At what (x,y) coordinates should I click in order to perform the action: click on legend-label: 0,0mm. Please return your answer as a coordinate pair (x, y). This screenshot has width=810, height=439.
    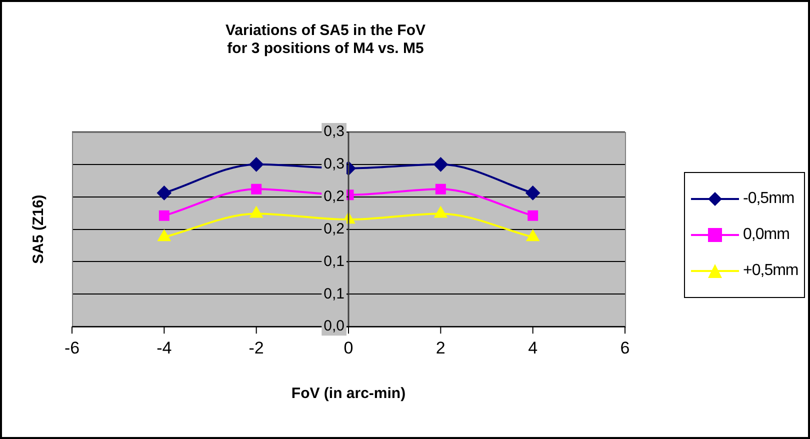
    Looking at the image, I should click on (766, 235).